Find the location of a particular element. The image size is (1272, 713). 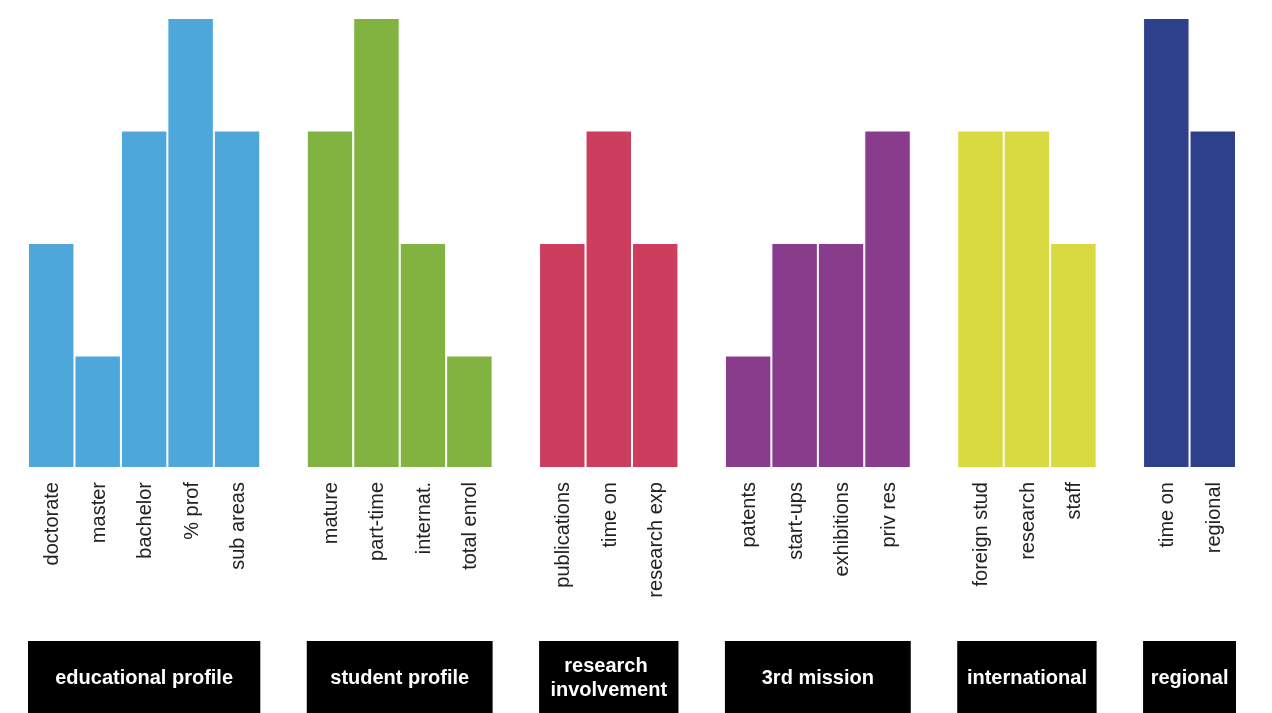

x-tick-label: master is located at coordinates (97, 512).